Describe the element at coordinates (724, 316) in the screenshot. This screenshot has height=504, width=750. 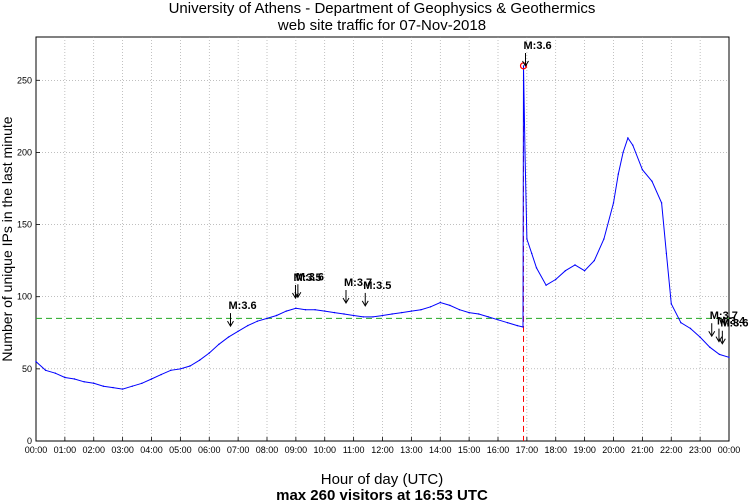
I see `earthquake-annotation-label: M:3.7` at that location.